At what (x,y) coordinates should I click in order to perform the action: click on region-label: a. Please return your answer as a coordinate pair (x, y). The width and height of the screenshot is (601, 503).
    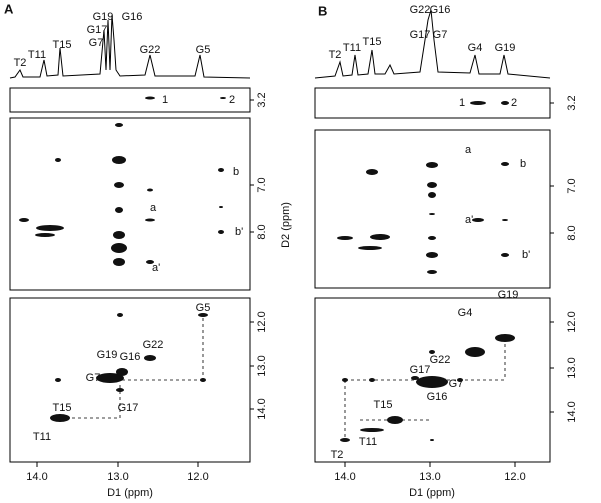
    Looking at the image, I should click on (153, 208).